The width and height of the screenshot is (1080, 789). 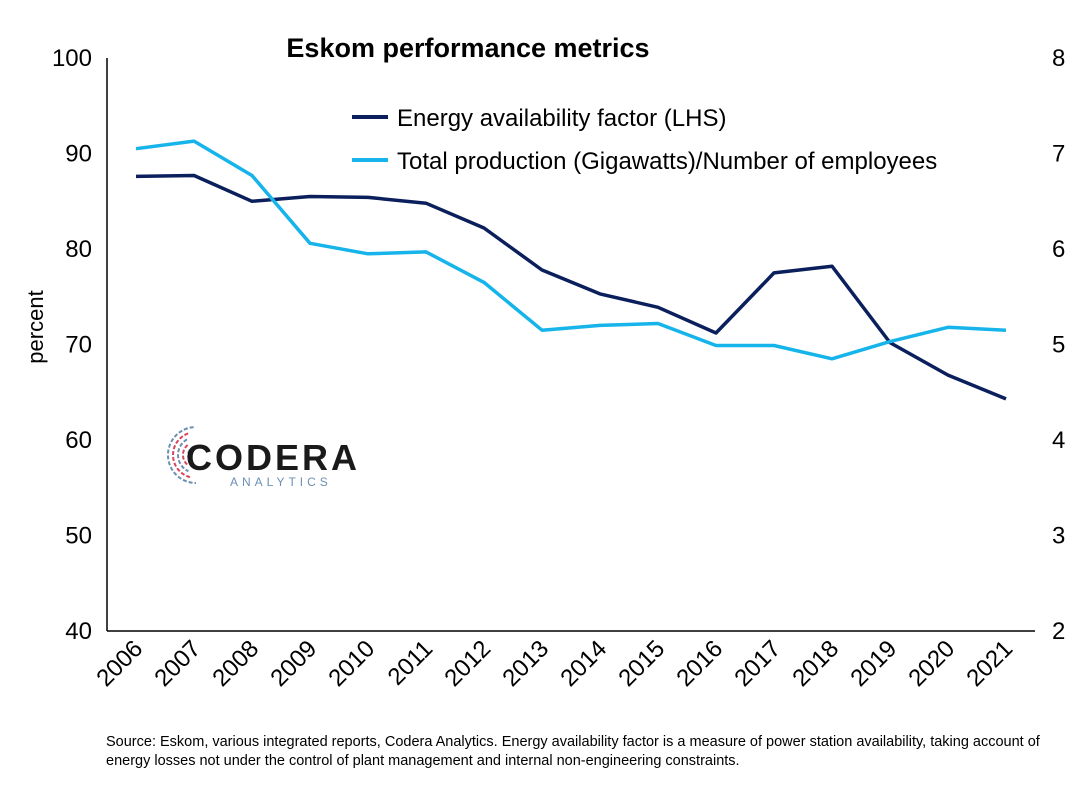 I want to click on x-tick-label: 2019, so click(x=873, y=663).